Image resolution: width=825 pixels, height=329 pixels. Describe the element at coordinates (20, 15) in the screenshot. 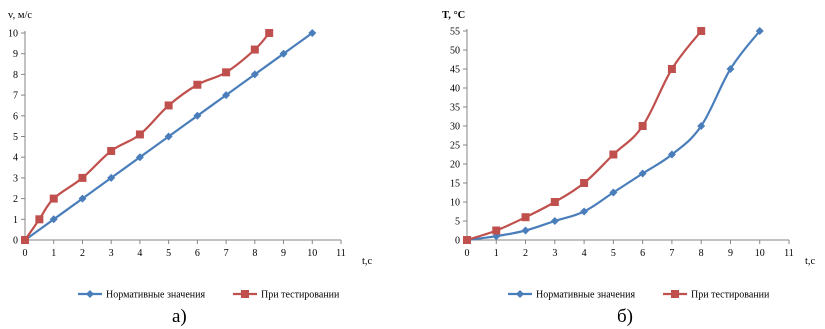

I see `chart-a-ylabel: v, м/с` at that location.